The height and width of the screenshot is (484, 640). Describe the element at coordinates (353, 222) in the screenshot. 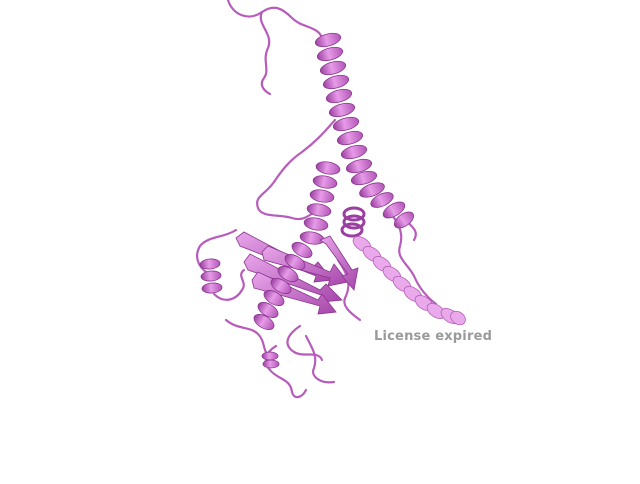

I see `end-on-helix` at that location.